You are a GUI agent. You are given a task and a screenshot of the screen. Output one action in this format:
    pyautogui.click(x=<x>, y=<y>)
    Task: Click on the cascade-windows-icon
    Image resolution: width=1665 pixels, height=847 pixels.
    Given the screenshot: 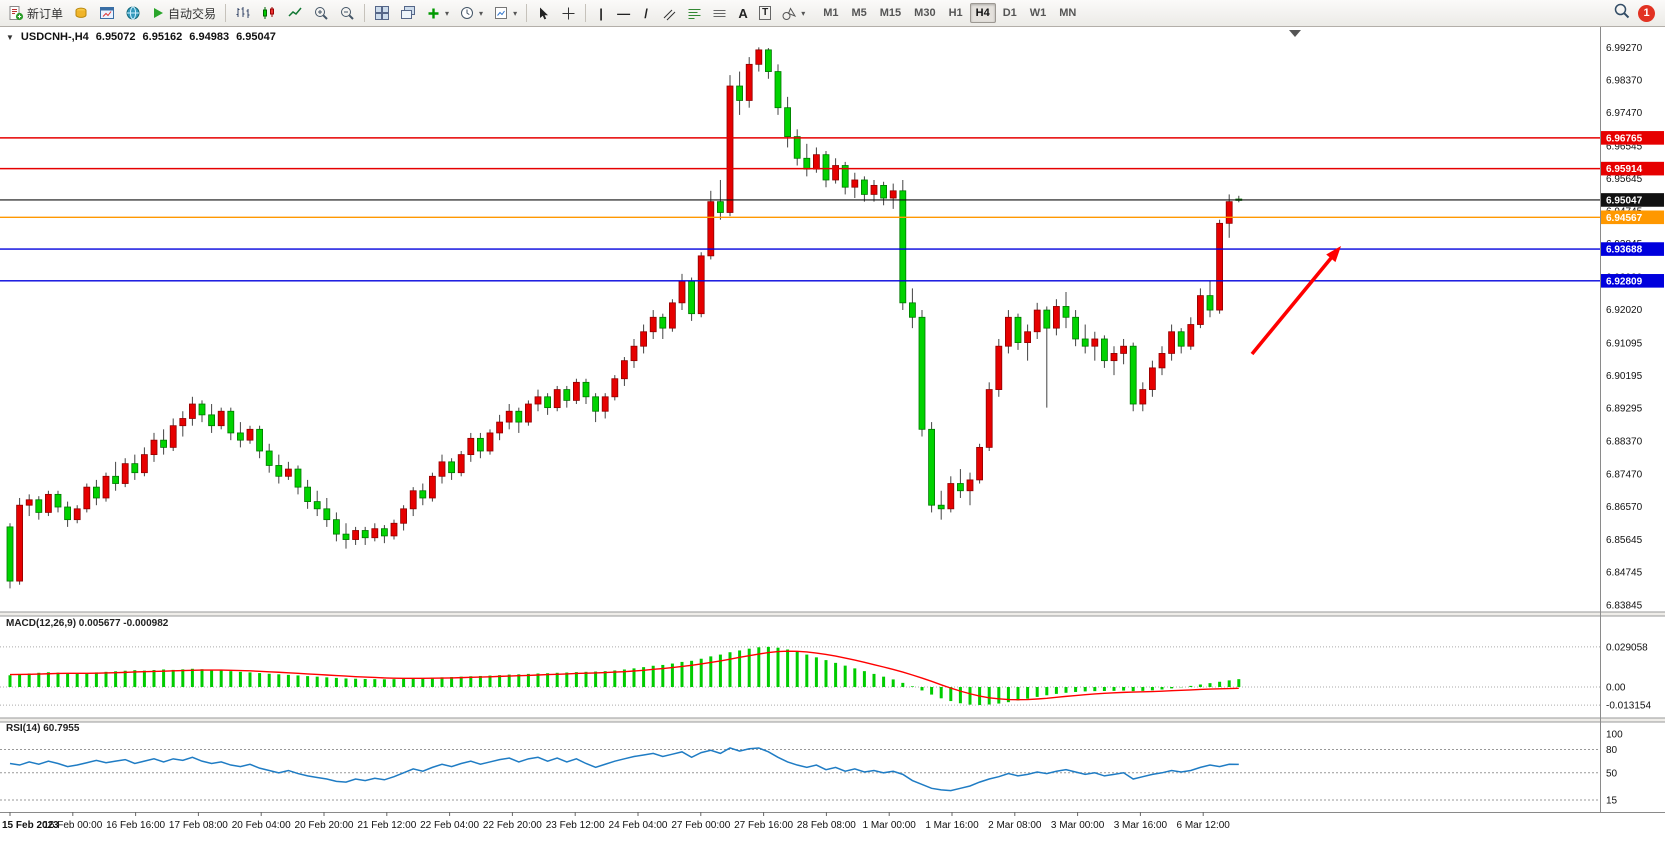 What is the action you would take?
    pyautogui.click(x=408, y=13)
    